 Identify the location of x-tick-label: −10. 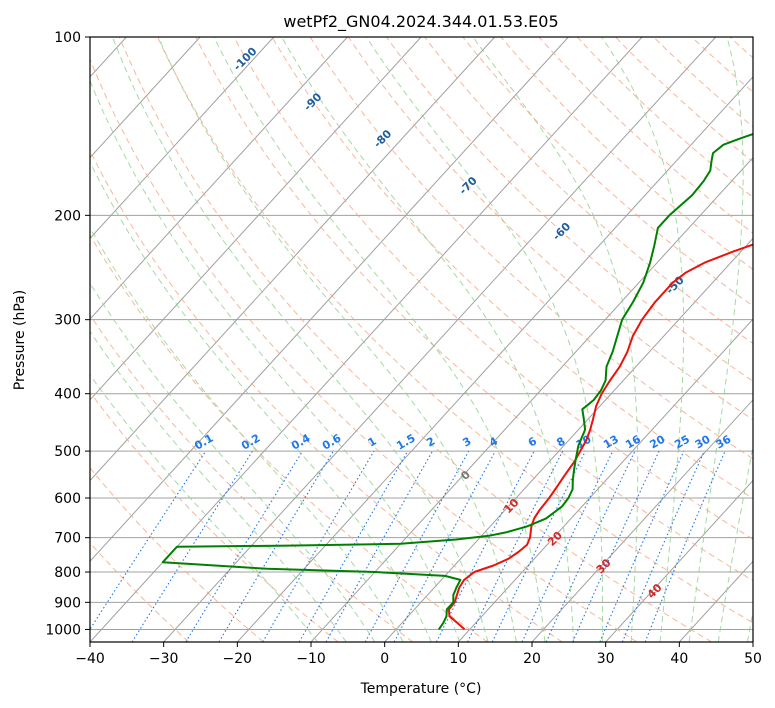
(311, 659).